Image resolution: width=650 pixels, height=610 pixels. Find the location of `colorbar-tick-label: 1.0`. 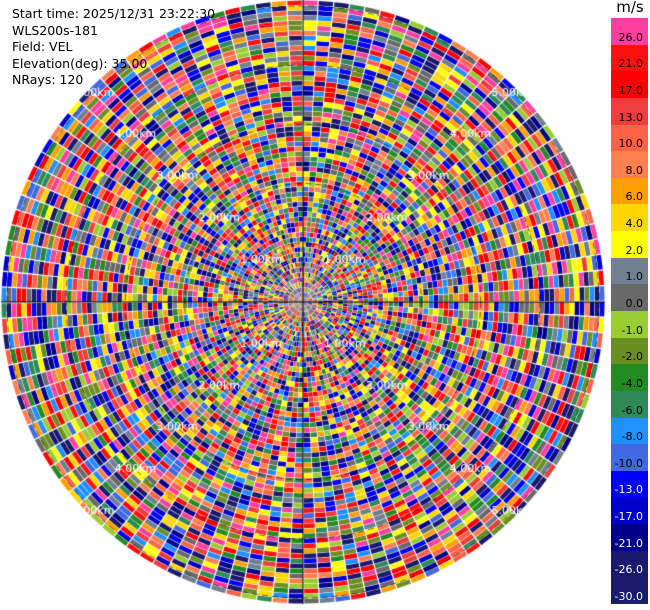

colorbar-tick-label: 1.0 is located at coordinates (634, 277).